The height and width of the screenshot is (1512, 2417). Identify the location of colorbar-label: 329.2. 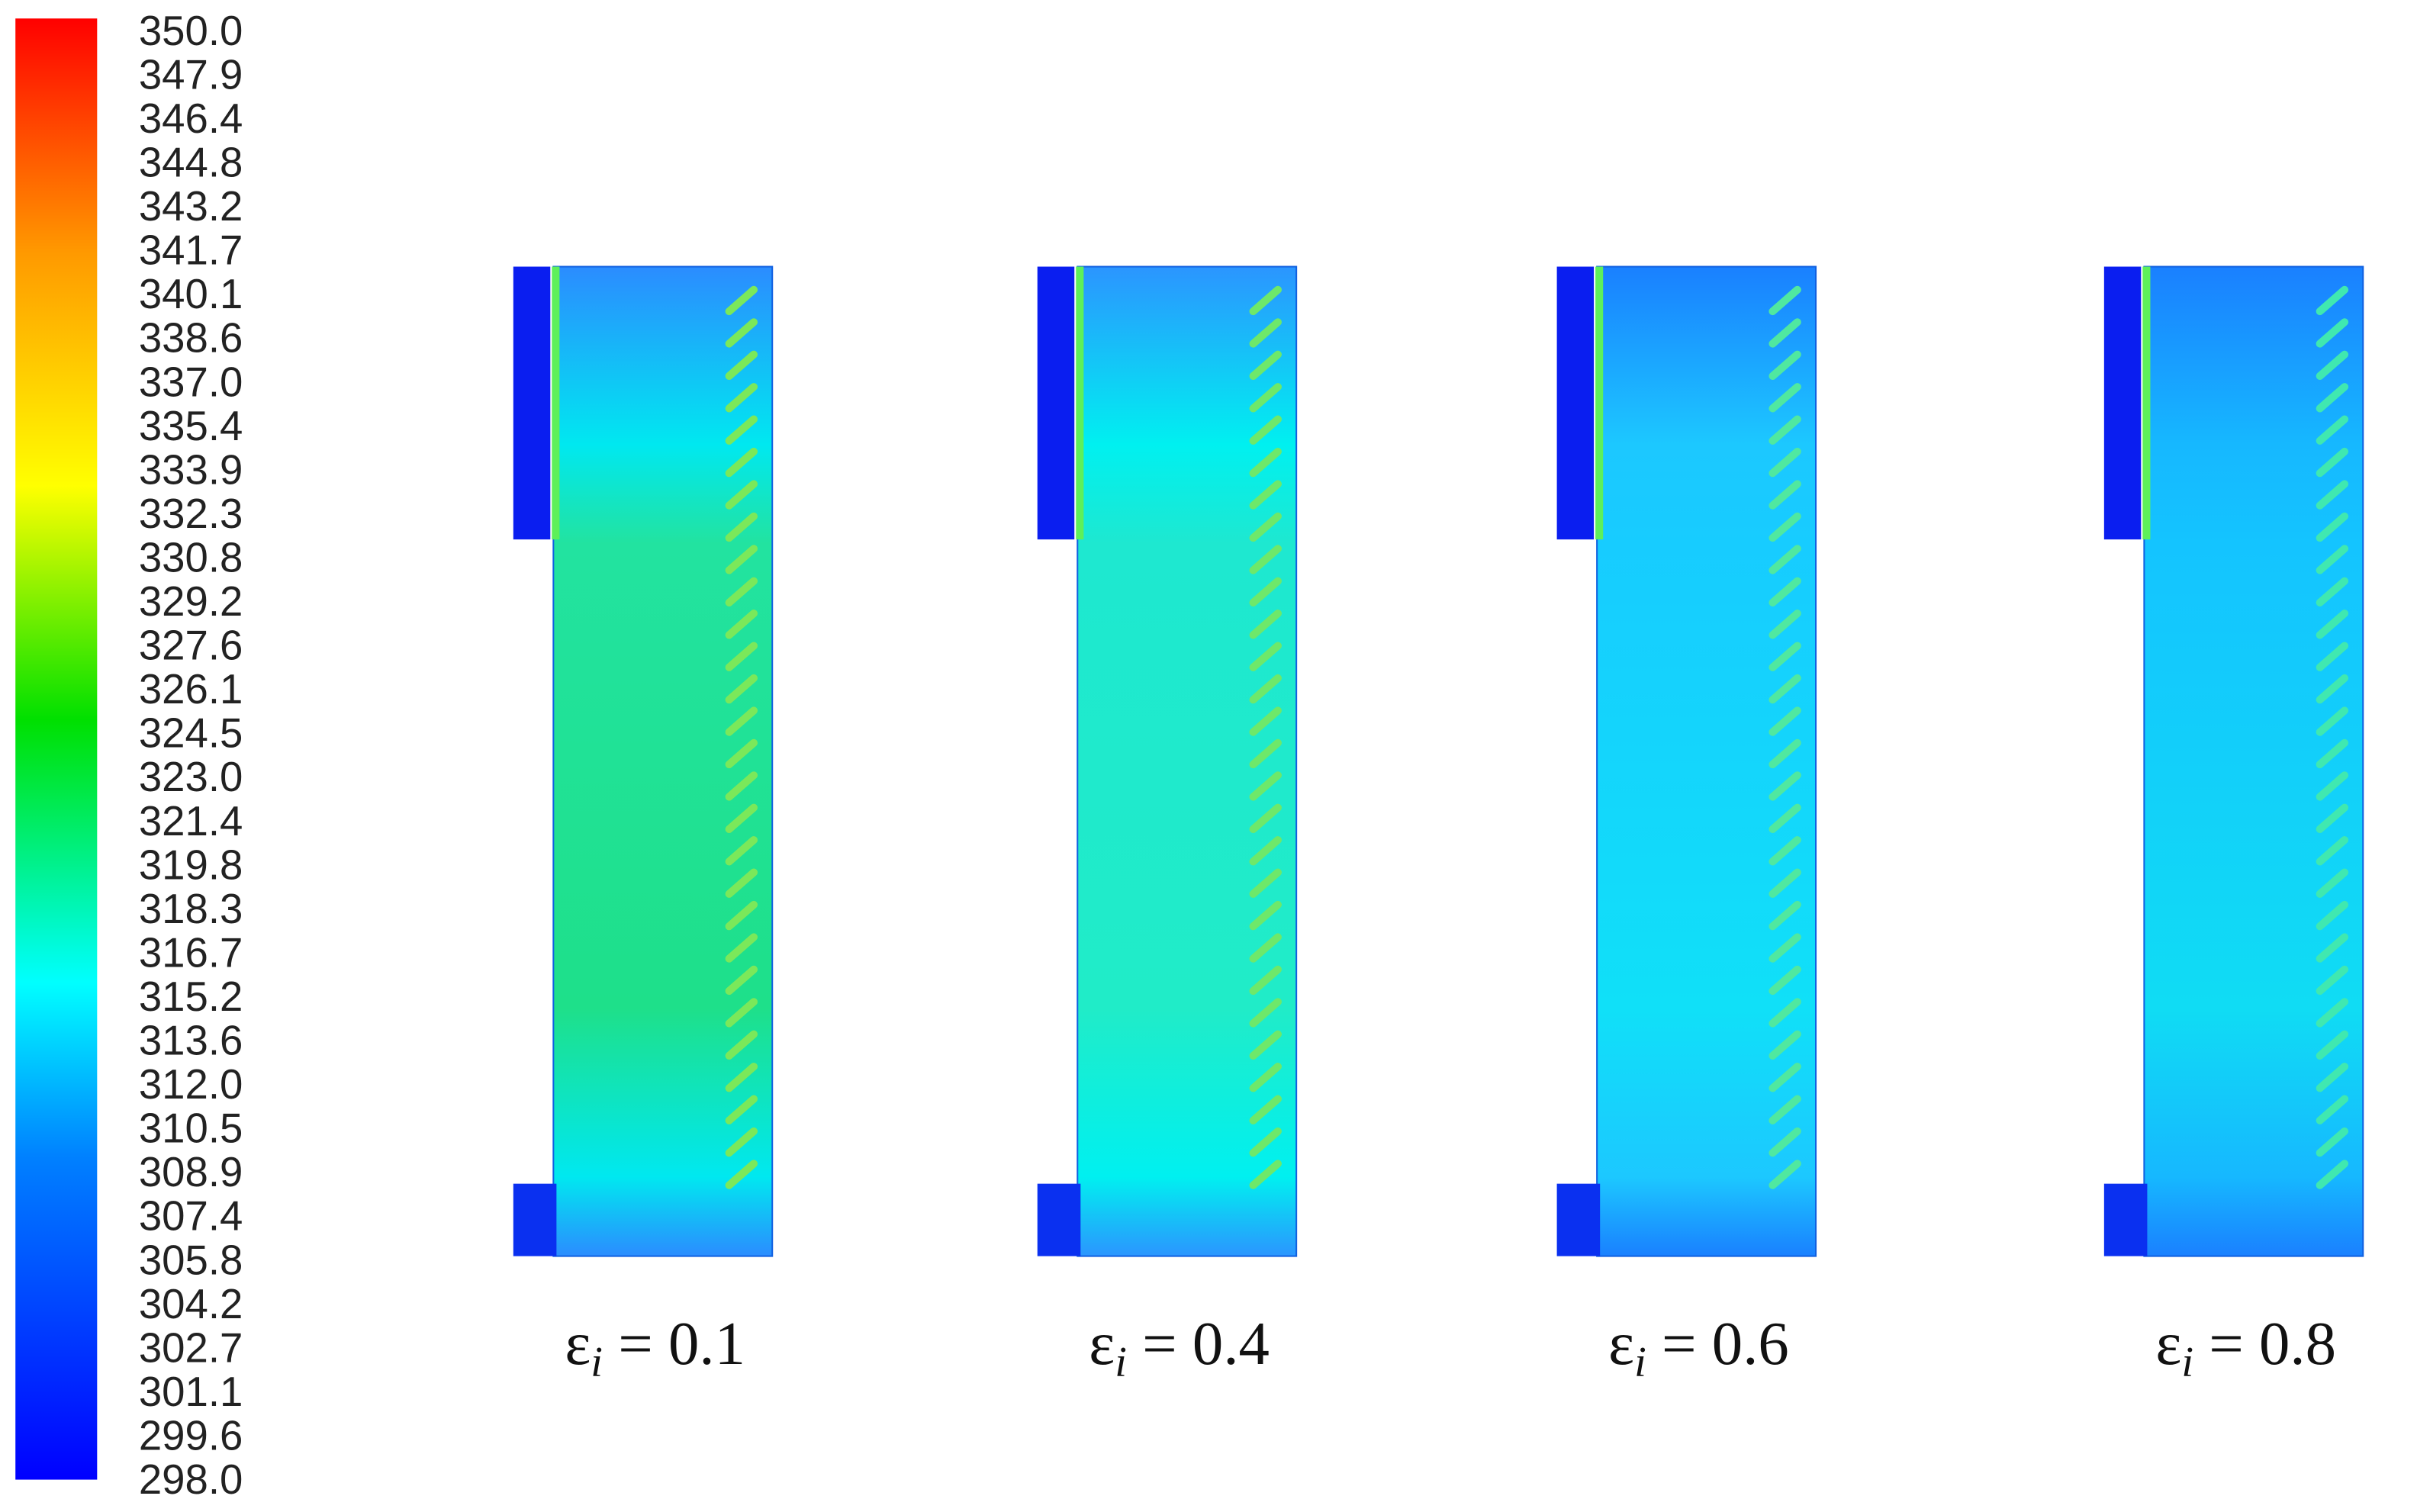
(191, 601).